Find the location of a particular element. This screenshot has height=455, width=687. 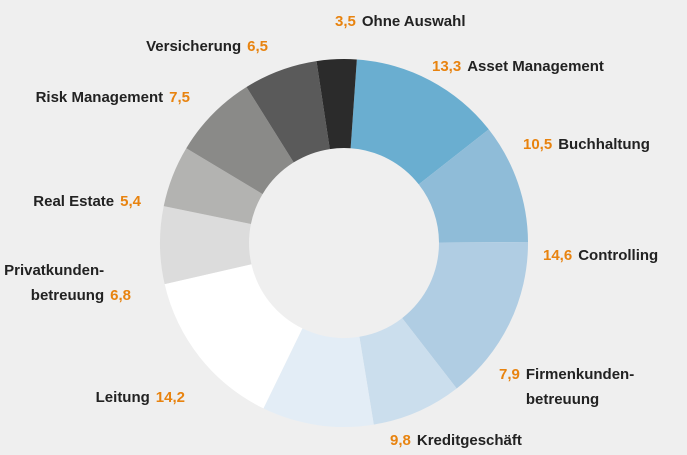

category-label: Leitung is located at coordinates (123, 397).